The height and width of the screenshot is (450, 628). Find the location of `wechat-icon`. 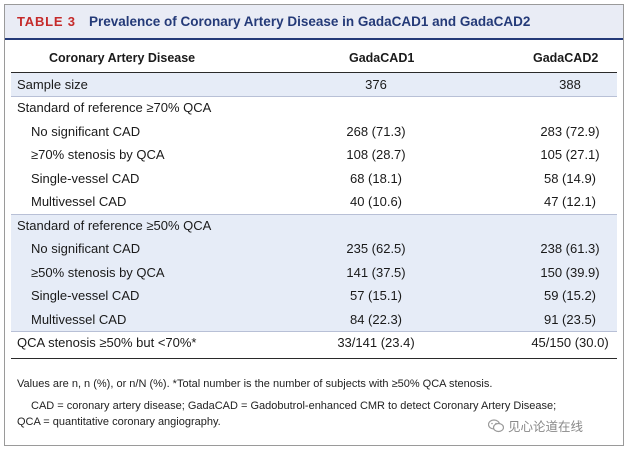

wechat-icon is located at coordinates (496, 425).